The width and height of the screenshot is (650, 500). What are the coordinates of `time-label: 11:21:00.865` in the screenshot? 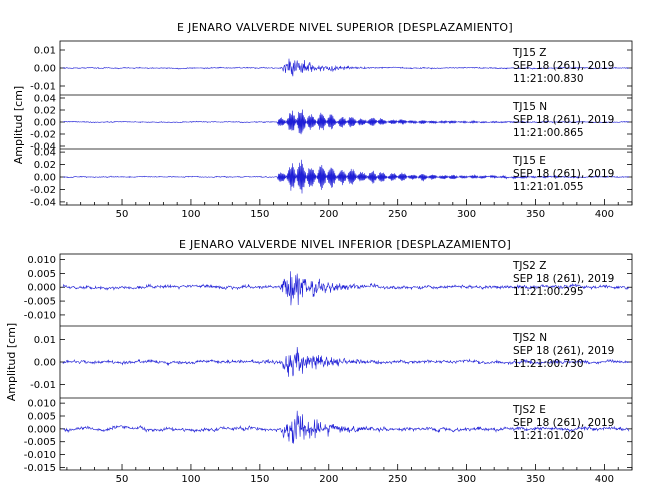 It's located at (548, 133).